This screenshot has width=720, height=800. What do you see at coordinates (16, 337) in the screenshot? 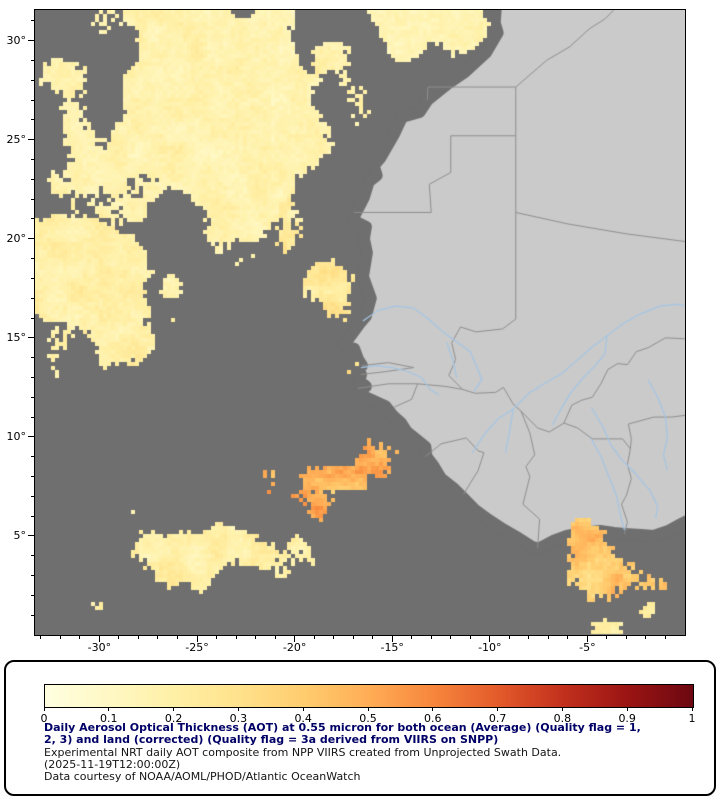
I see `y-tick-label: 15°` at bounding box center [16, 337].